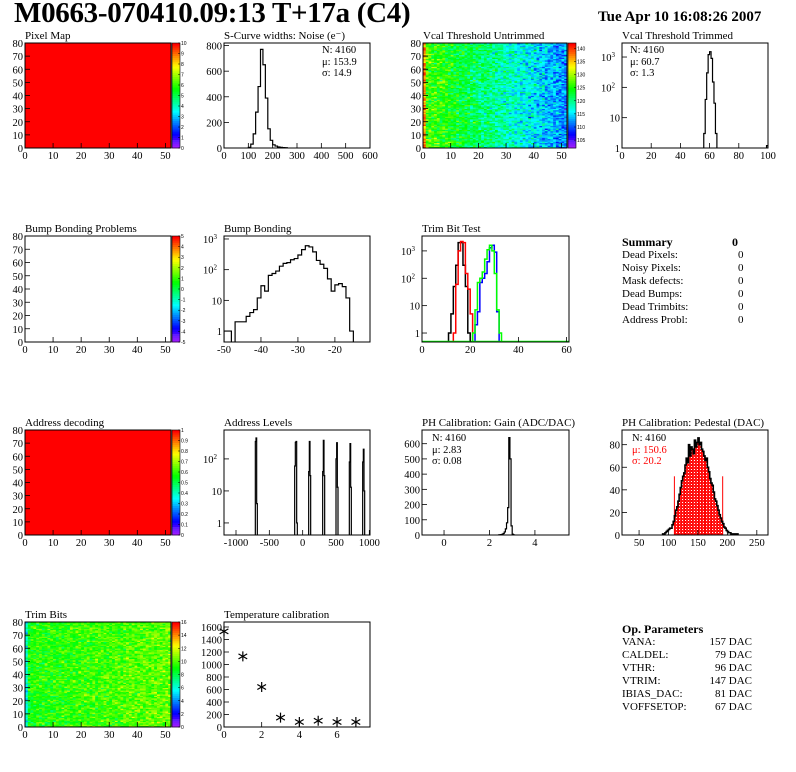  What do you see at coordinates (687, 496) in the screenshot?
I see `fit-fill-bar` at bounding box center [687, 496].